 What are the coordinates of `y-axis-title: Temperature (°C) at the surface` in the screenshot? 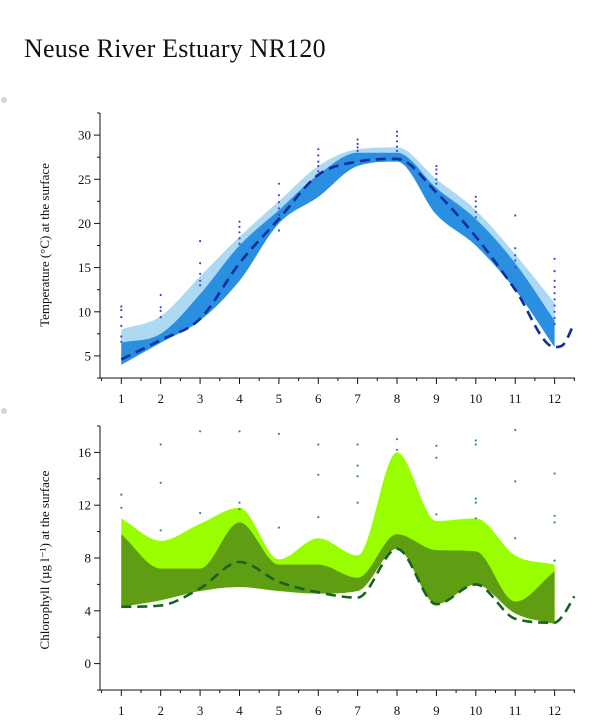 It's located at (44, 245).